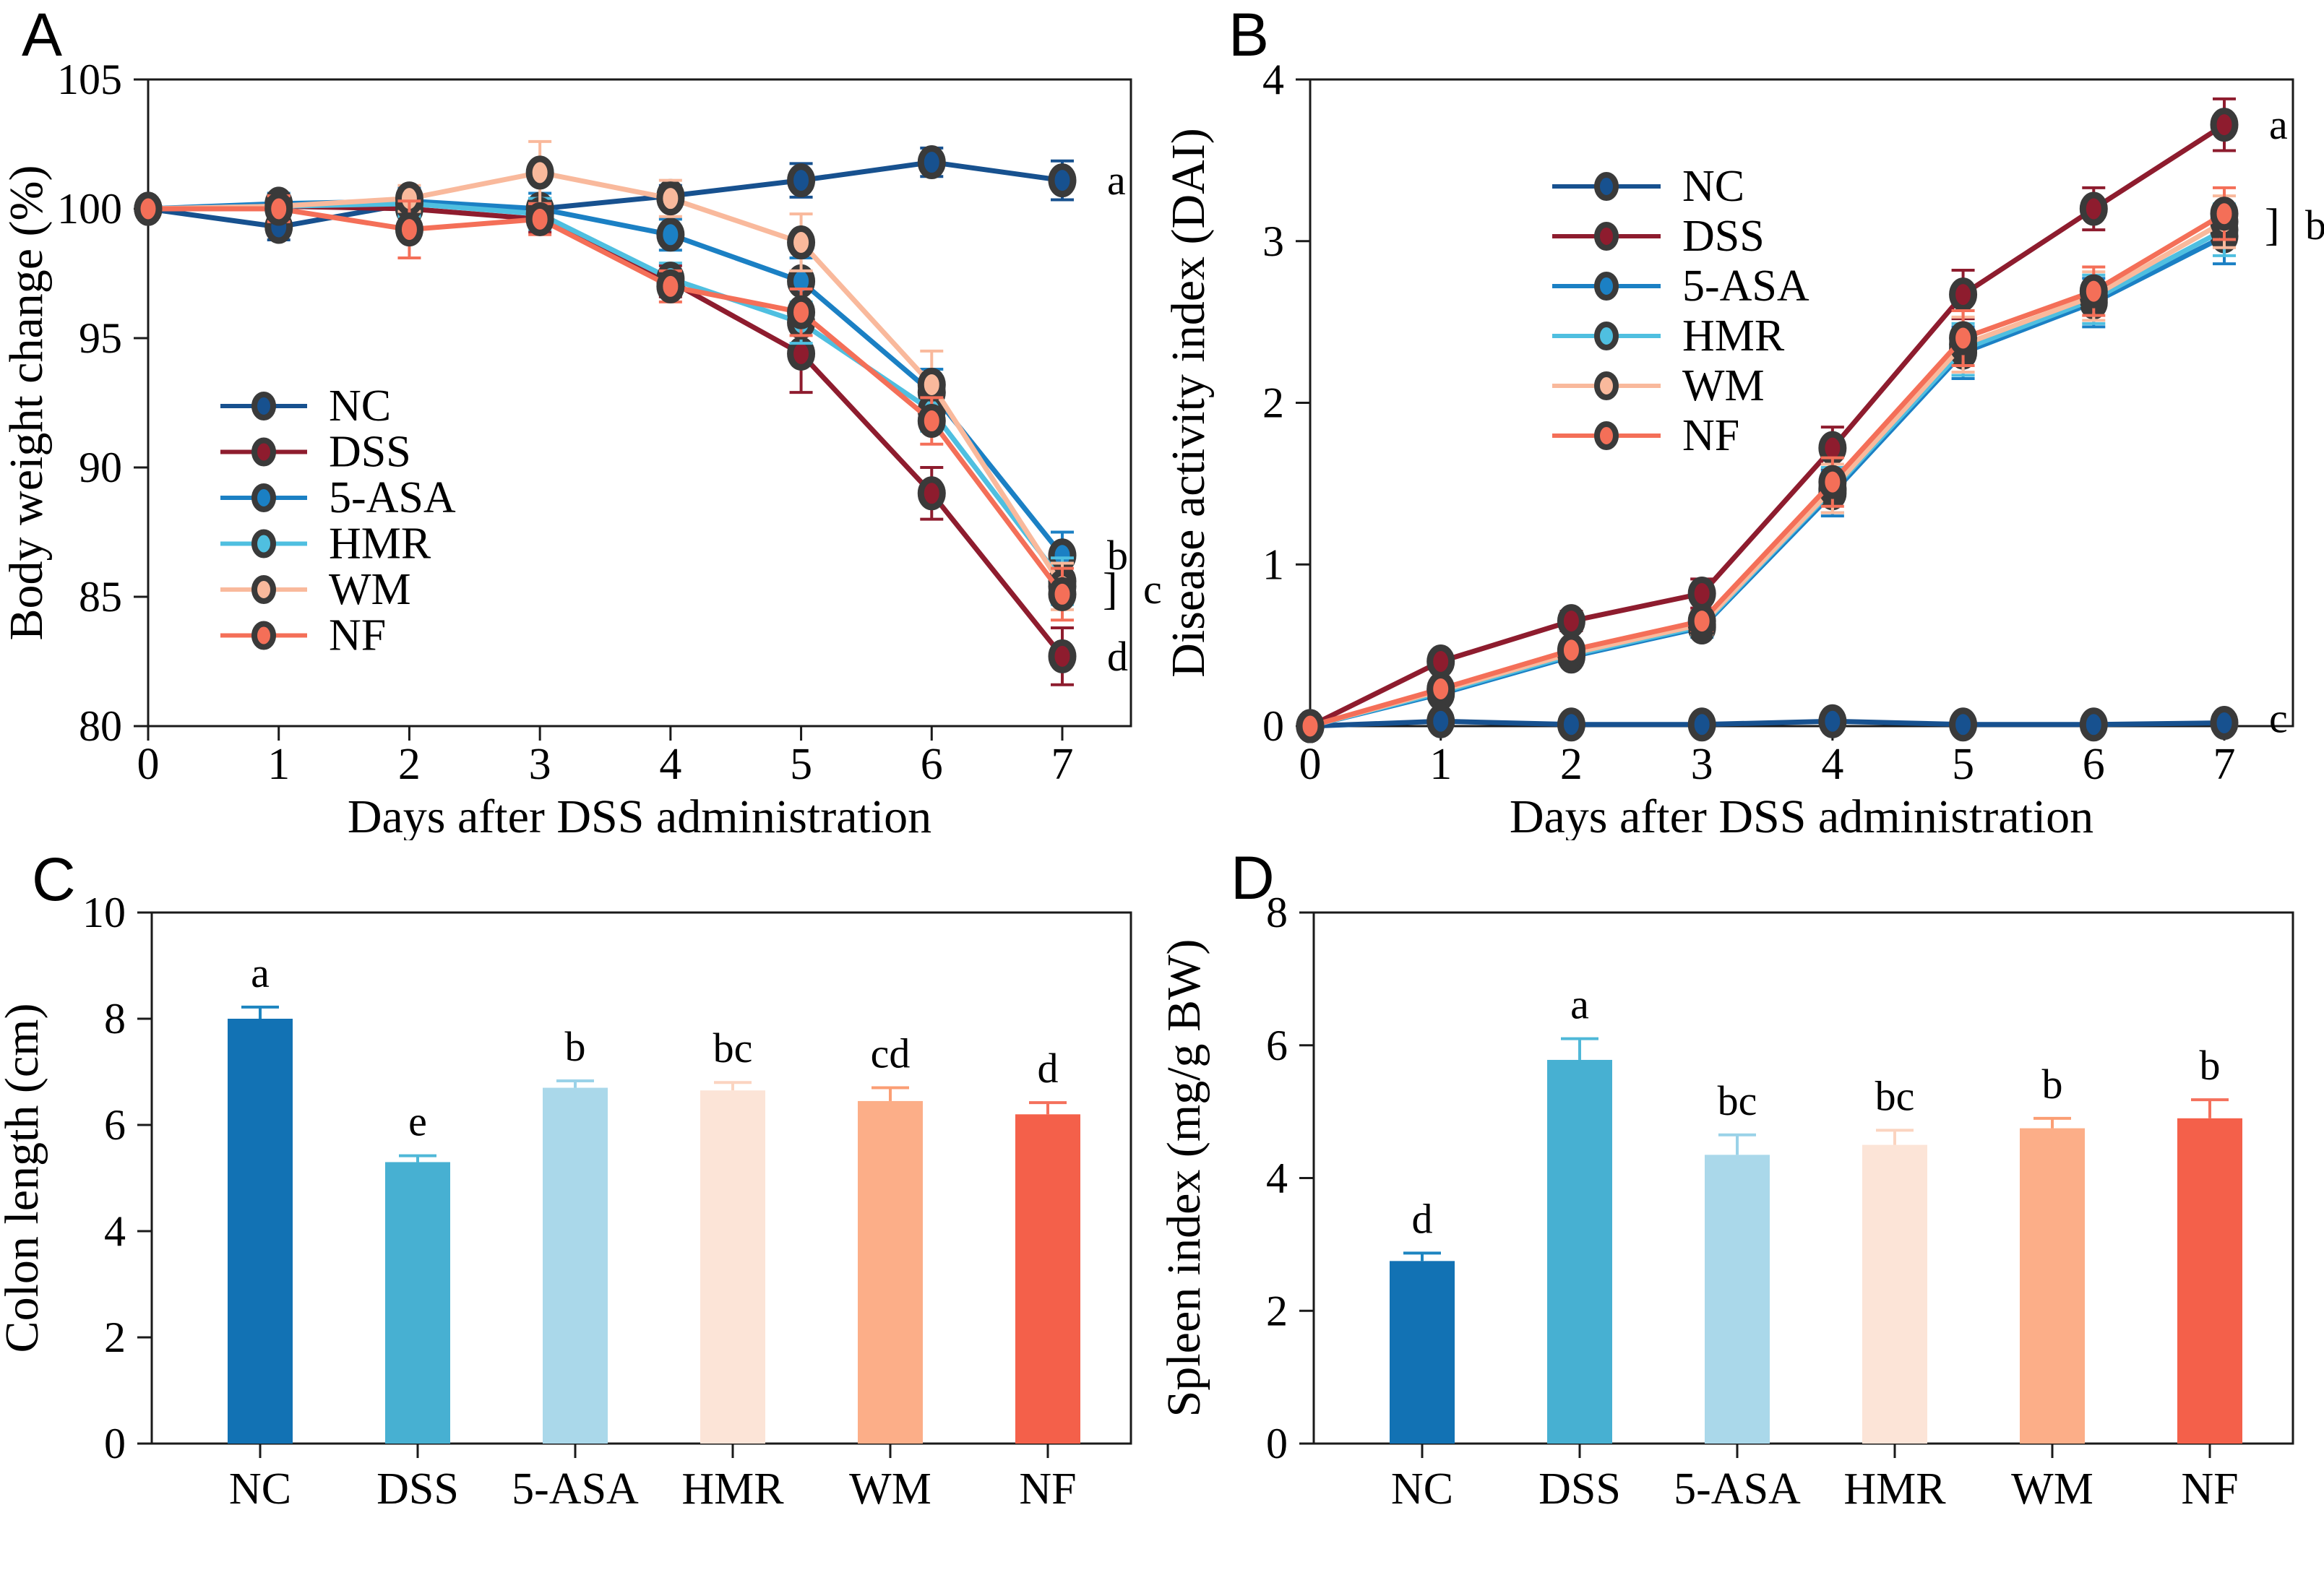 Image resolution: width=2324 pixels, height=1570 pixels. Describe the element at coordinates (325, 544) in the screenshot. I see `A-legend-item-HMR: HMR` at that location.